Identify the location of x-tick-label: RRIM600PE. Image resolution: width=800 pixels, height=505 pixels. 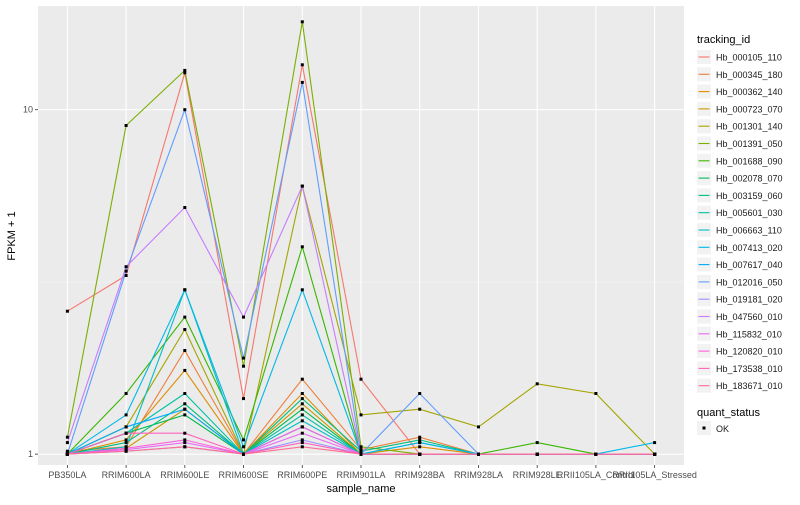
(302, 475).